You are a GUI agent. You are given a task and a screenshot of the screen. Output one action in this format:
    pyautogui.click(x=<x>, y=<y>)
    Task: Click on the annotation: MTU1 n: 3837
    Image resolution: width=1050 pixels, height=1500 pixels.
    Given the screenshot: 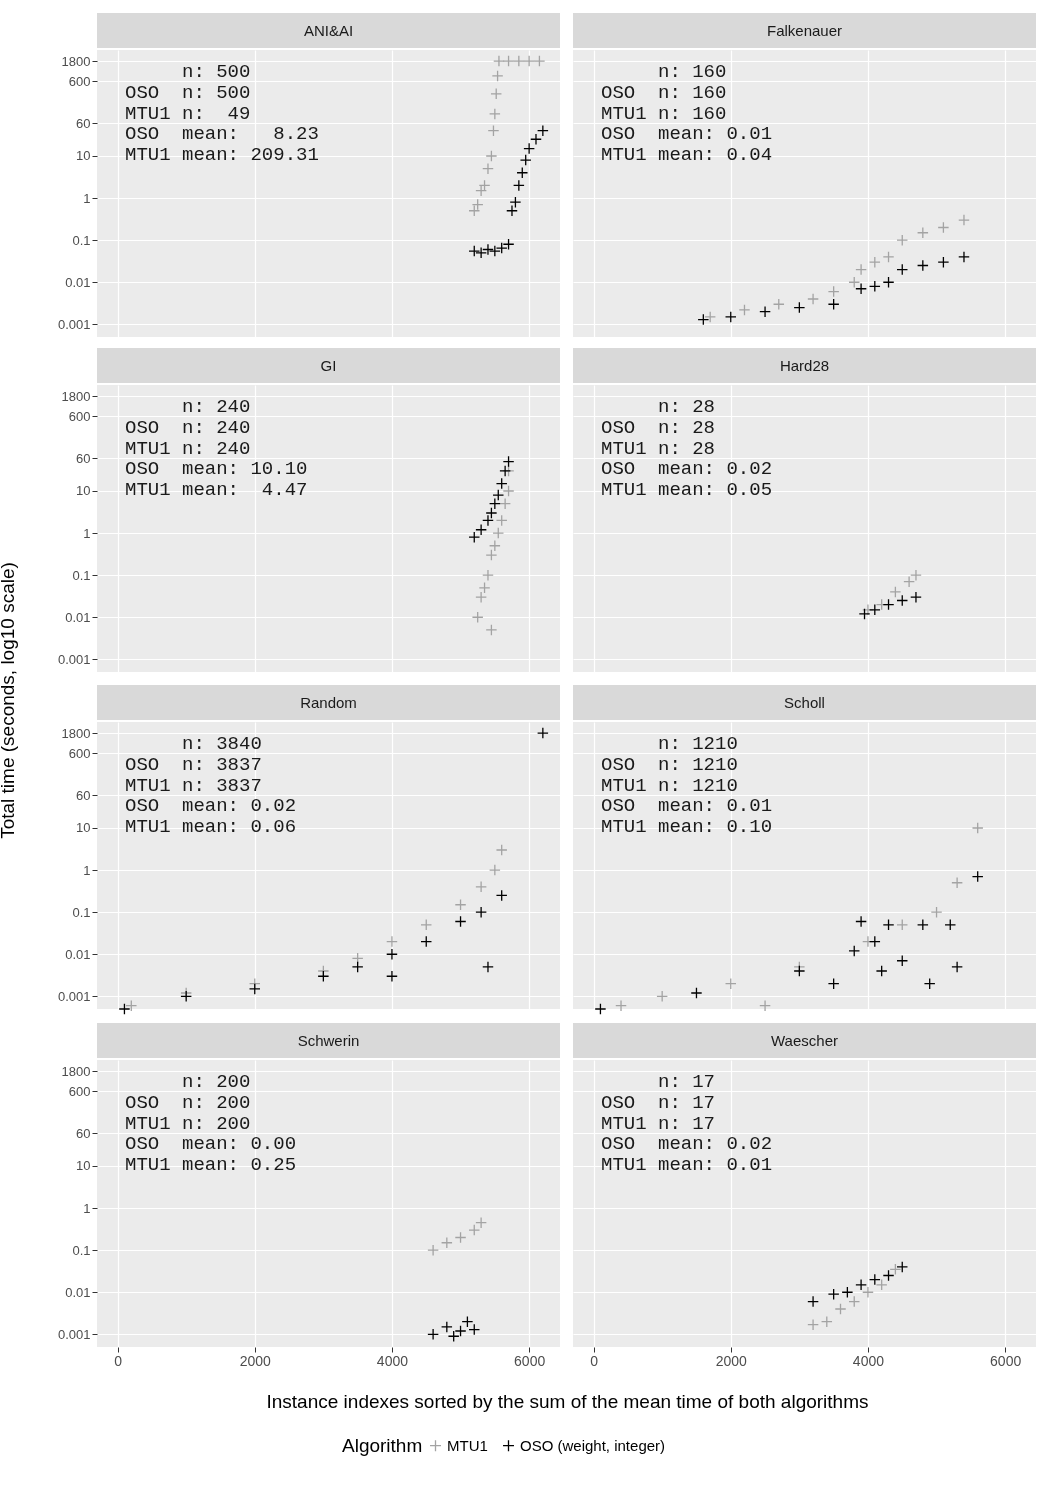 What is the action you would take?
    pyautogui.click(x=193, y=785)
    